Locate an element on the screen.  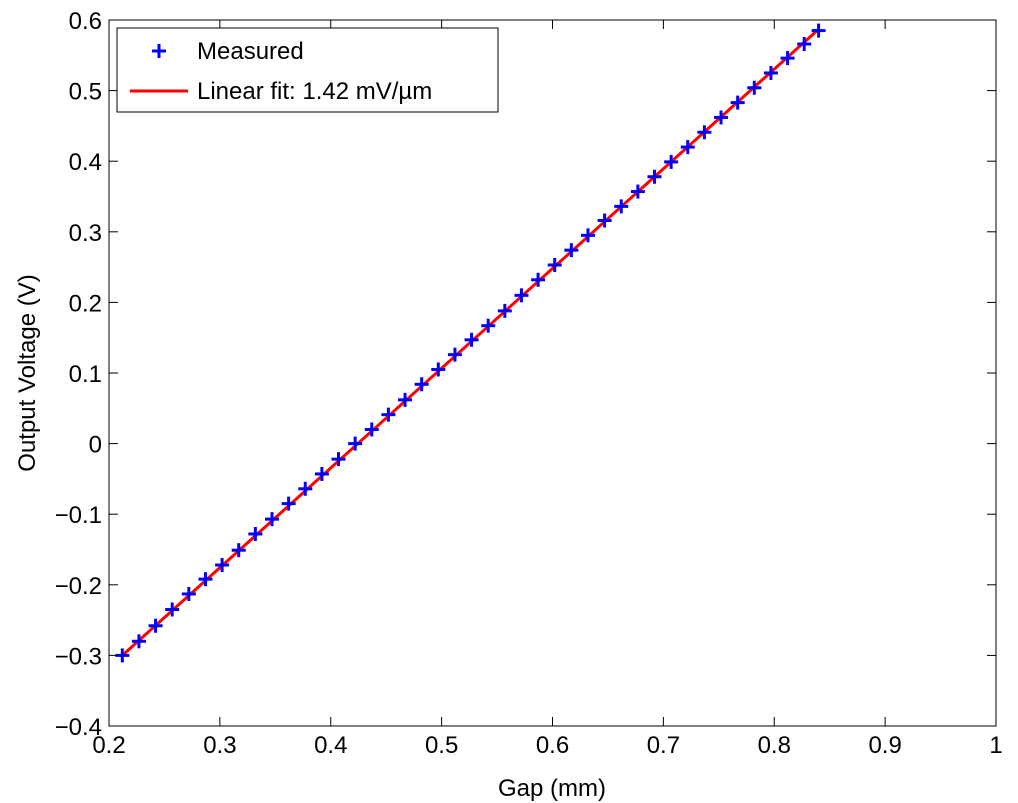
y-tick-label: 0.4 is located at coordinates (85, 162).